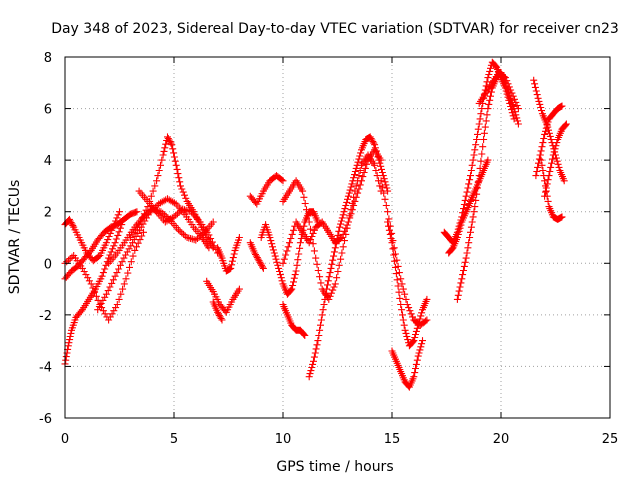 Image resolution: width=640 pixels, height=480 pixels. Describe the element at coordinates (65, 439) in the screenshot. I see `x-tick-label: 0` at that location.